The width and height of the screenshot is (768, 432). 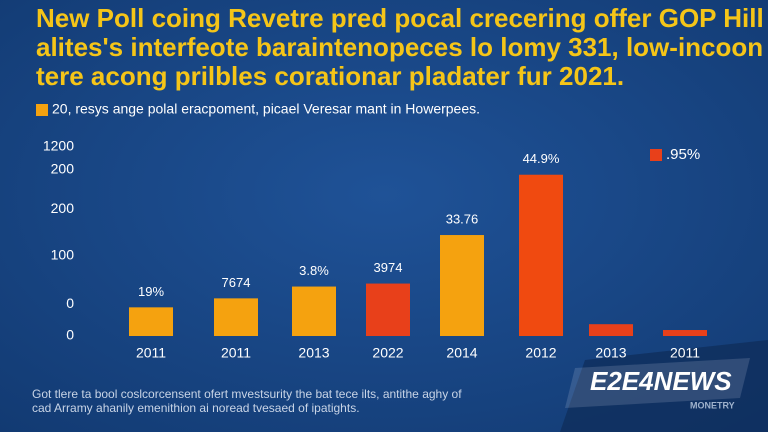 What do you see at coordinates (58, 146) in the screenshot?
I see `y-tick-label: 1200` at bounding box center [58, 146].